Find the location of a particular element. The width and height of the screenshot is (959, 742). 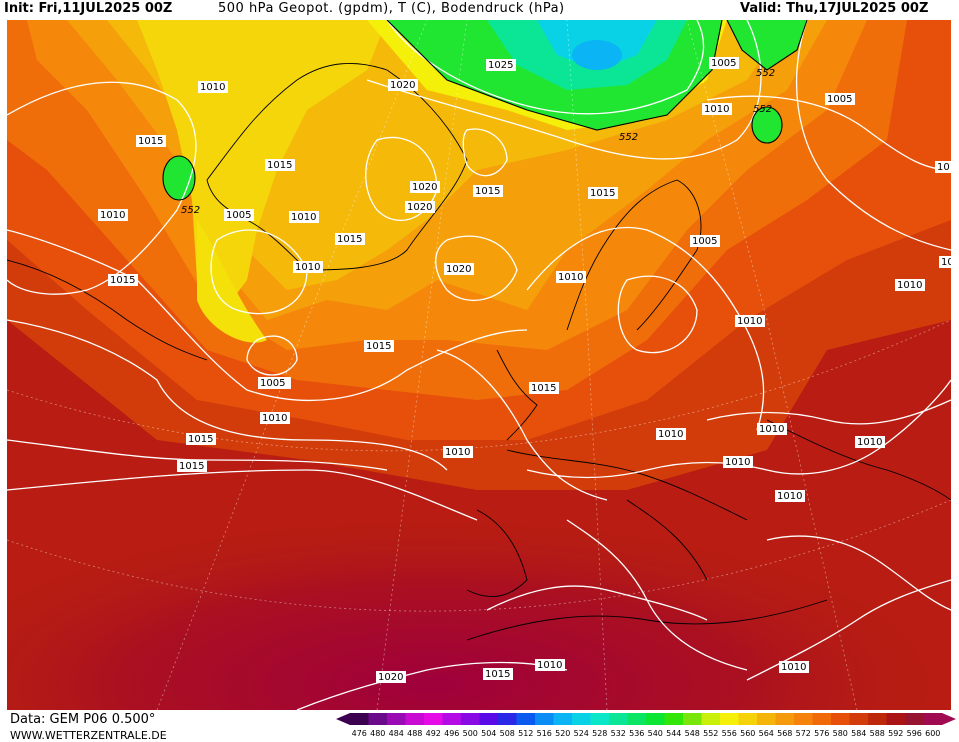

valid-time: Valid: Thu,17JUL2025 00Z is located at coordinates (834, 8).